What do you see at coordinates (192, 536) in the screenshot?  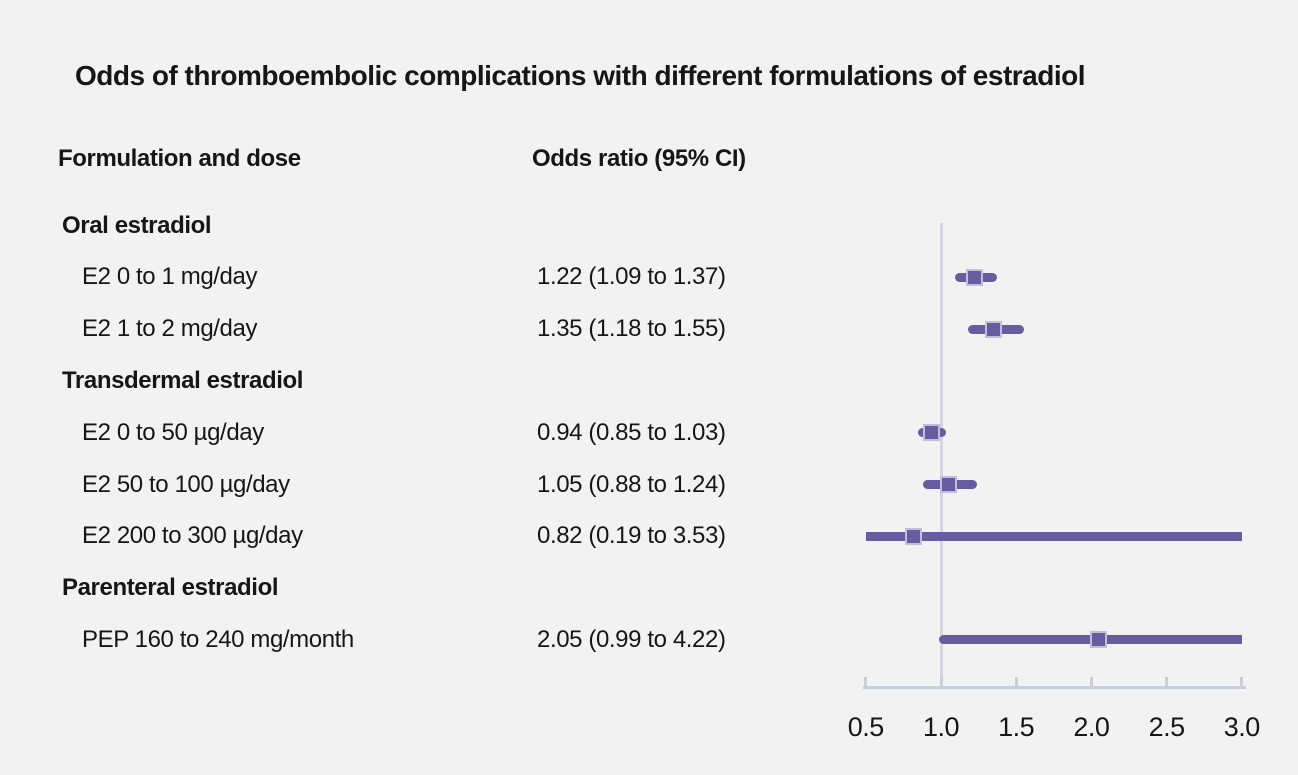 I see `item-label: E2 200 to 300 µg/day` at bounding box center [192, 536].